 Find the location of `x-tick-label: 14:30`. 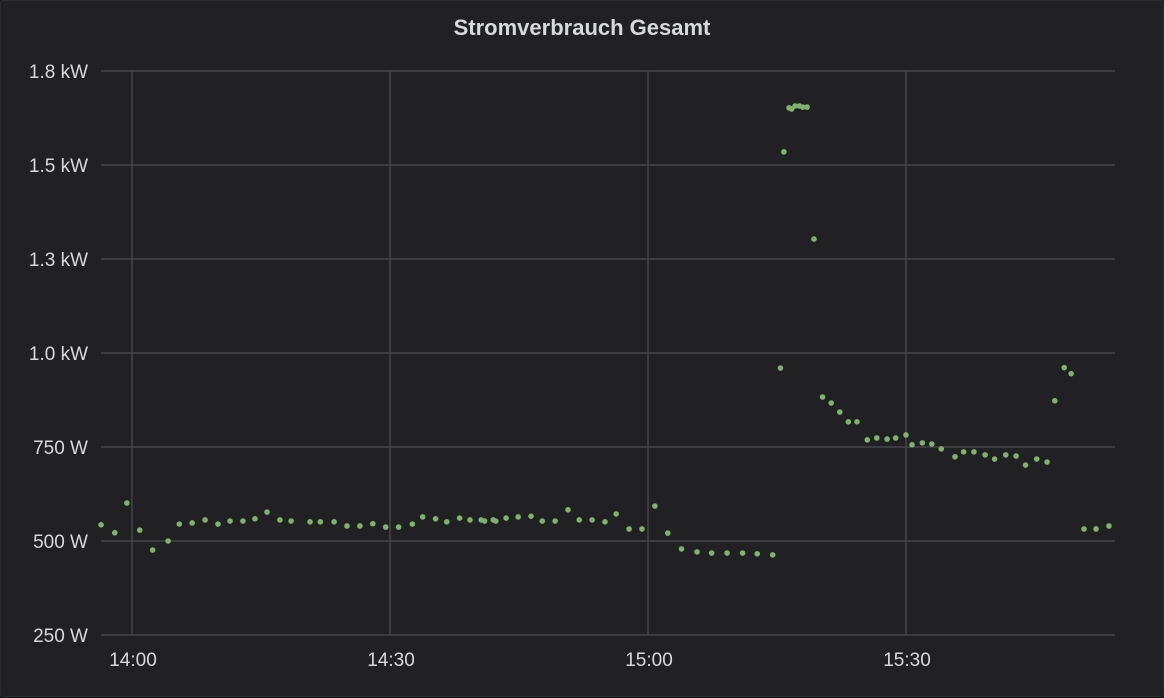

x-tick-label: 14:30 is located at coordinates (391, 660).